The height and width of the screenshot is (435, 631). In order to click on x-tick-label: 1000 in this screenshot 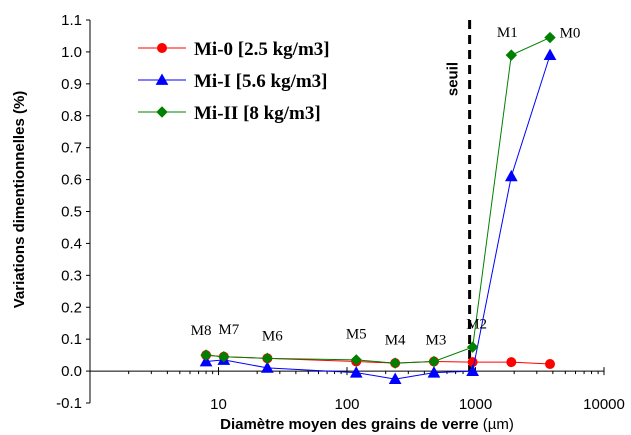, I will do `click(475, 404)`.